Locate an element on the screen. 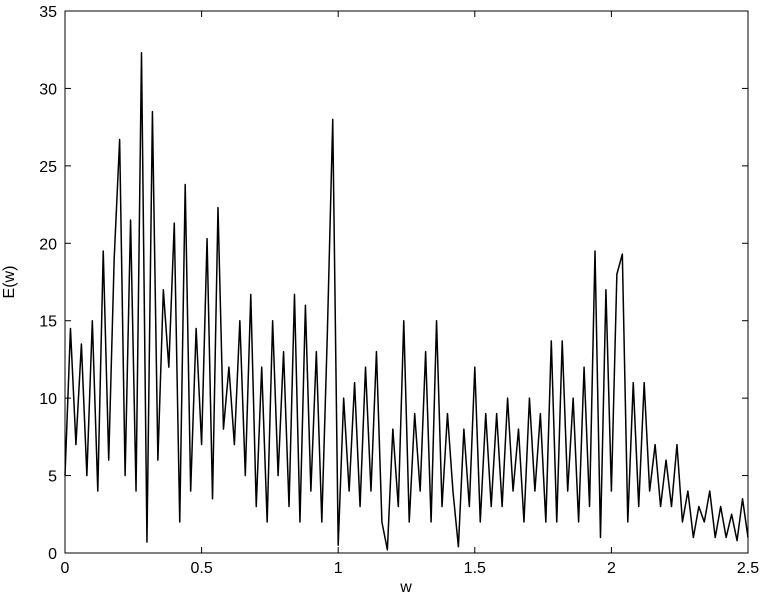  x-tick-label: 0.5 is located at coordinates (201, 568).